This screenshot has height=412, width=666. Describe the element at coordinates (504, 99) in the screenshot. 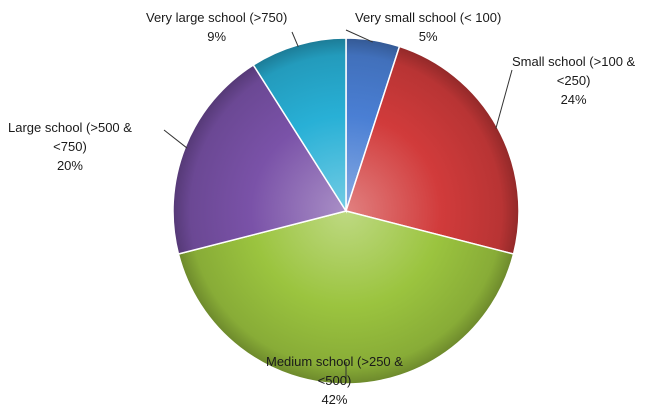

I see `leader-line-small` at that location.